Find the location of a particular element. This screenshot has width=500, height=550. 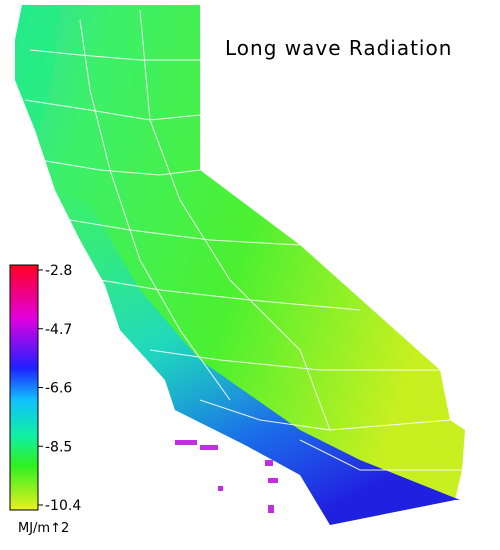

map-title: Long wave Radiation is located at coordinates (338, 48).